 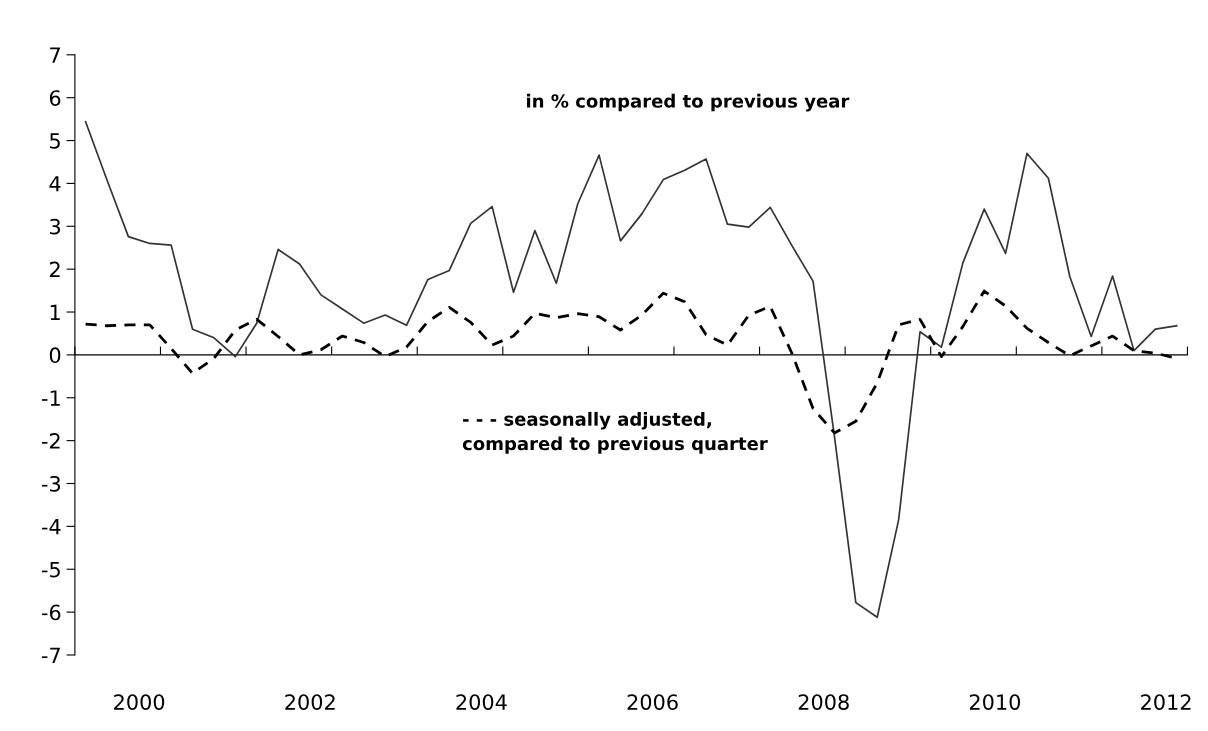 What do you see at coordinates (139, 702) in the screenshot?
I see `x-tick-label: 2000` at bounding box center [139, 702].